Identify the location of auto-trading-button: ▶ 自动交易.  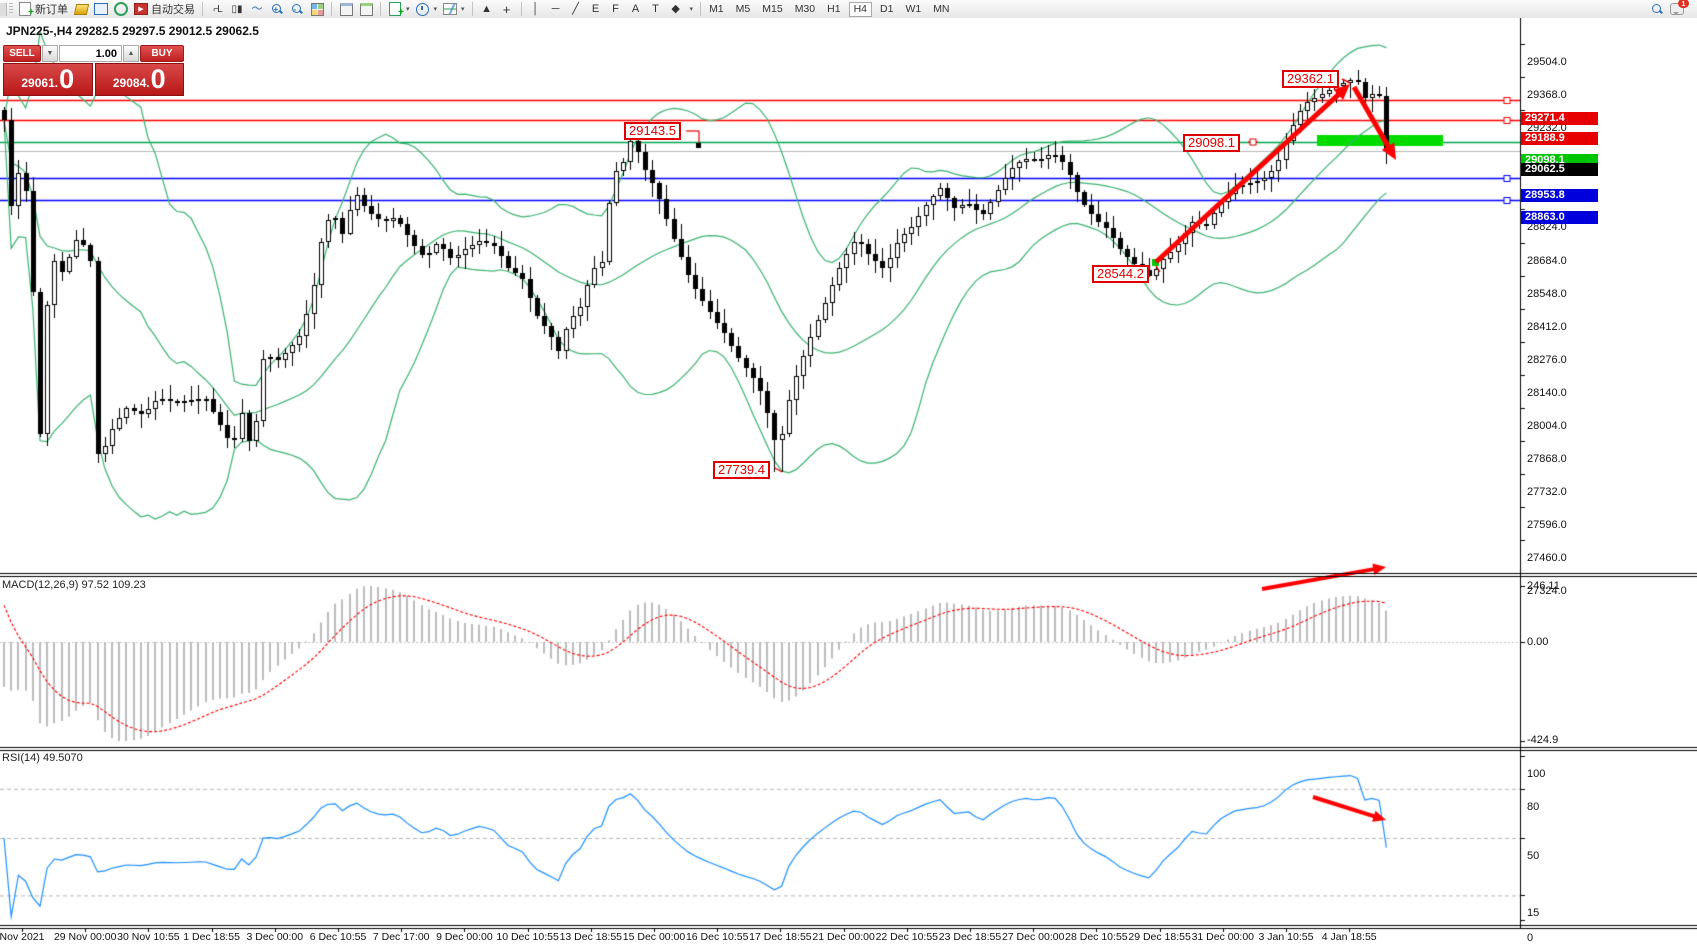
(164, 9).